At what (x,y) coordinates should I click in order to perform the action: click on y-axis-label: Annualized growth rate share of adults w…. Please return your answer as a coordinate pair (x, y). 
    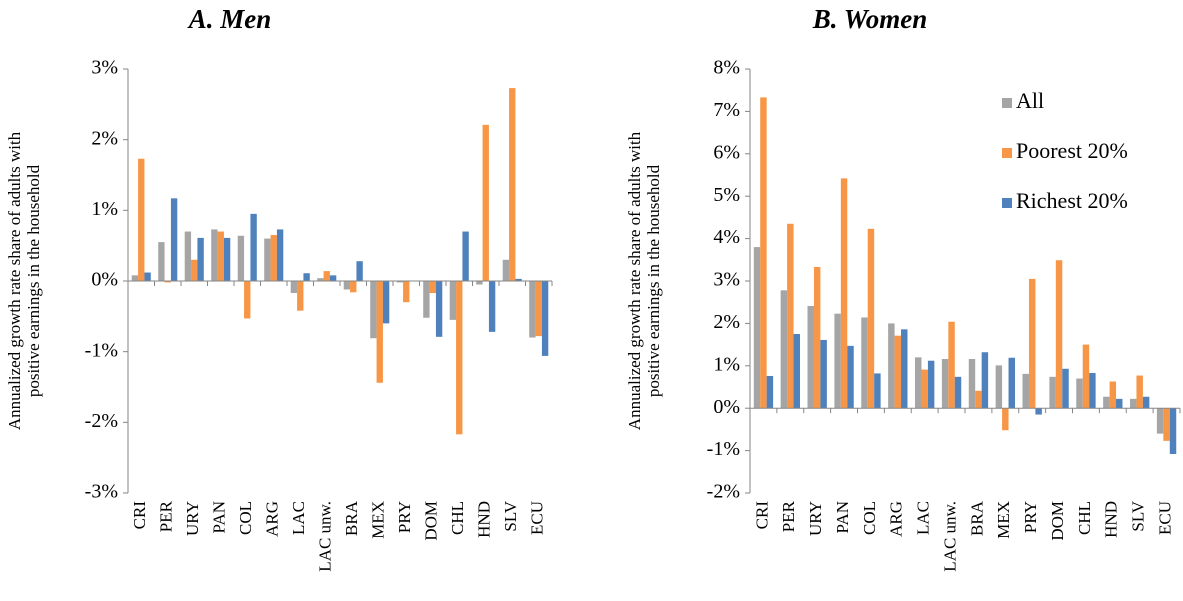
    Looking at the image, I should click on (634, 280).